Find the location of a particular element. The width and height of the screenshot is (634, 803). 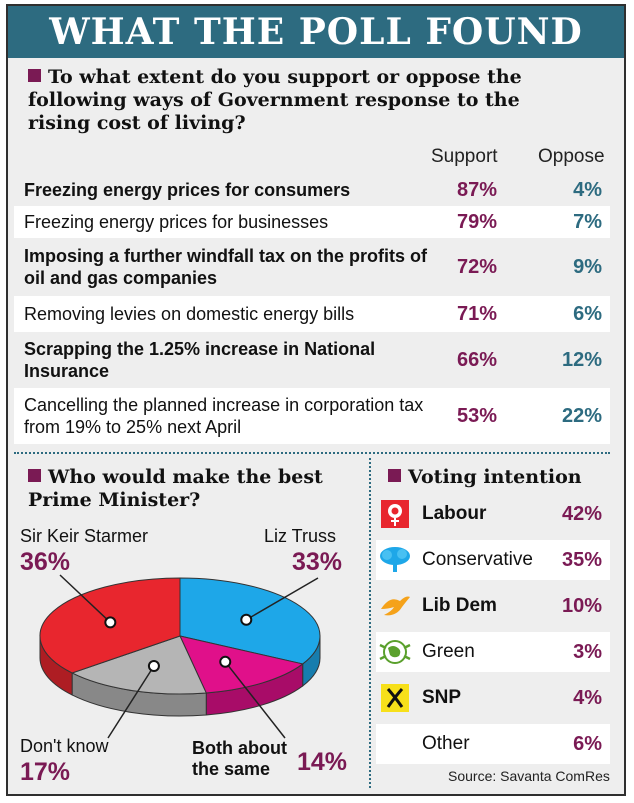

party-name: Lib Dem is located at coordinates (459, 605).